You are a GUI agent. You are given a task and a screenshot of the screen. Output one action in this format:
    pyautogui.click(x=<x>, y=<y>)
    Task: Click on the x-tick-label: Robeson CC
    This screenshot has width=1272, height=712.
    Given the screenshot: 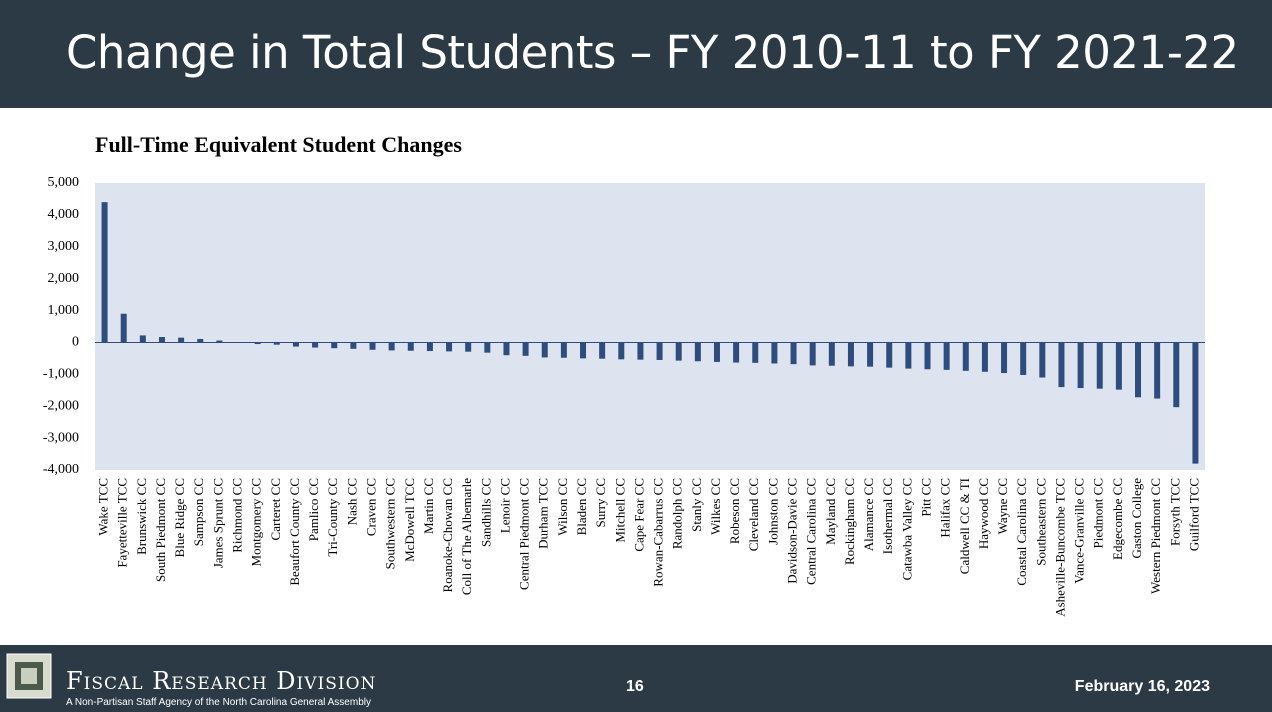 What is the action you would take?
    pyautogui.click(x=734, y=511)
    